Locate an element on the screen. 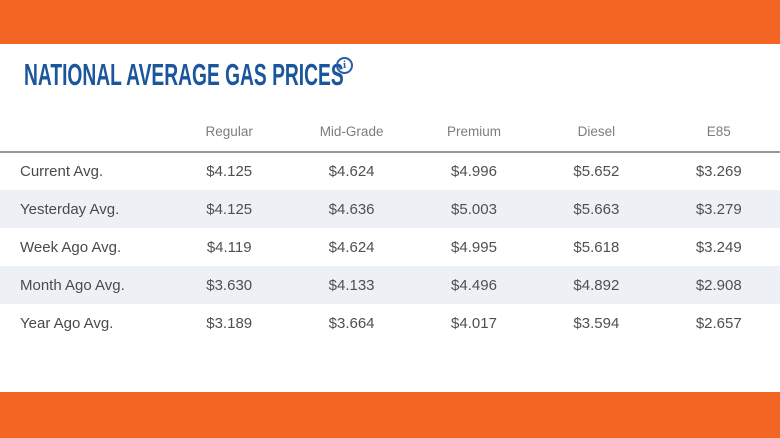 This screenshot has height=438, width=780. cell-midgrade: $3.664 is located at coordinates (351, 323).